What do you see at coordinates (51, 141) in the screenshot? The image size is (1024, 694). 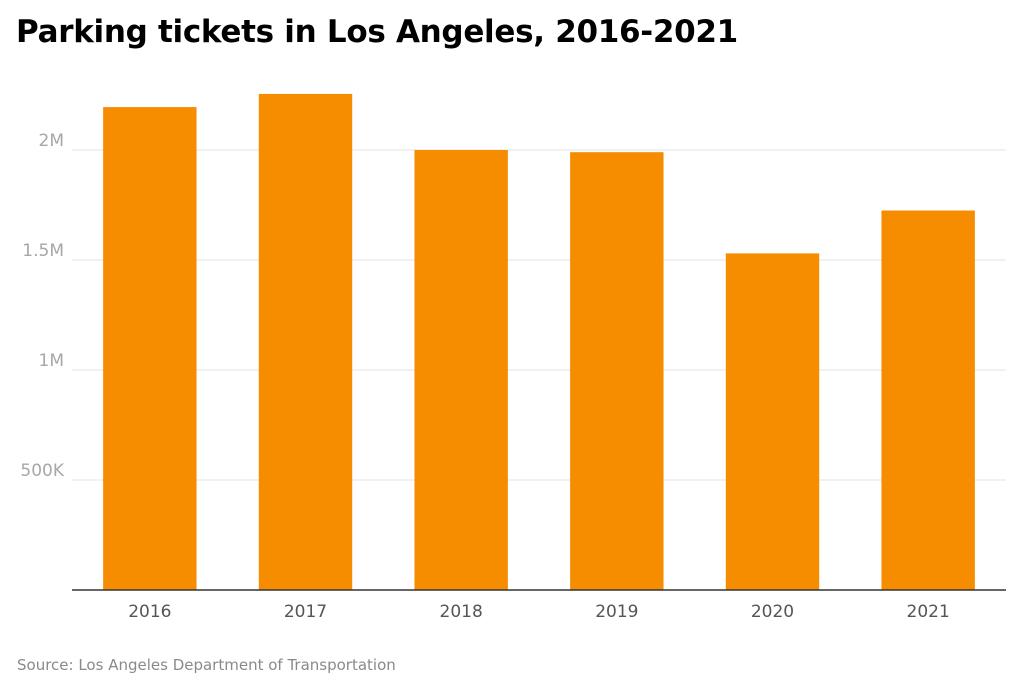 I see `y-tick-label: 2M` at bounding box center [51, 141].